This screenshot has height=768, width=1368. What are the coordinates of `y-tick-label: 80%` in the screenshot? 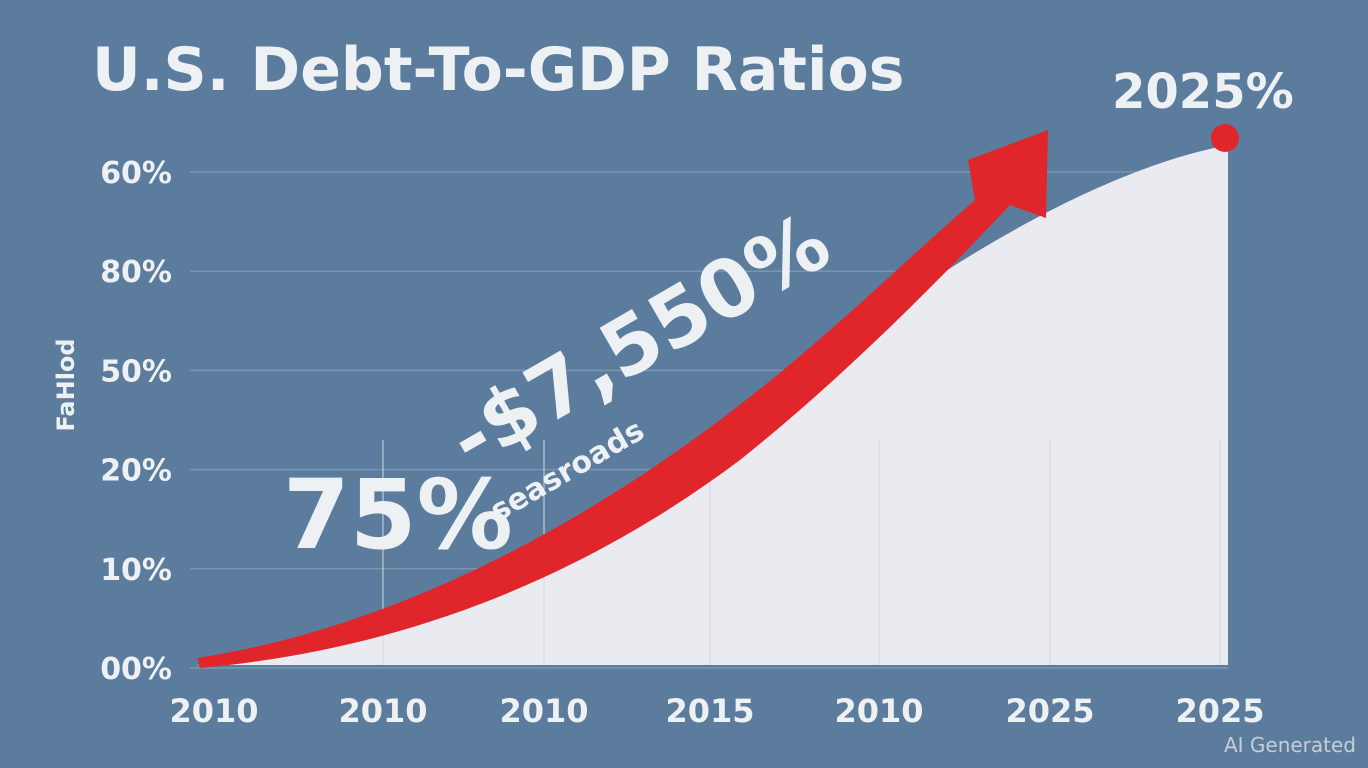 It's located at (136, 272).